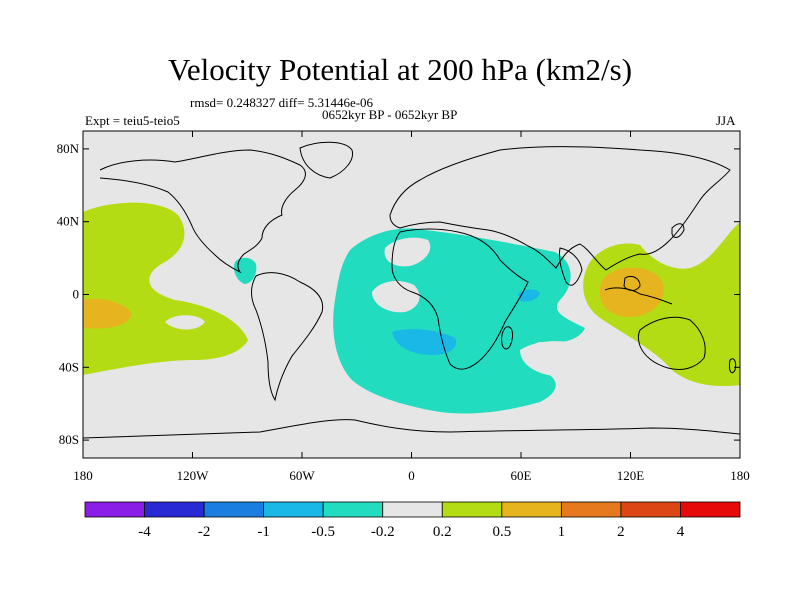 Image resolution: width=800 pixels, height=600 pixels. What do you see at coordinates (69, 366) in the screenshot?
I see `lat-label-3: 40S` at bounding box center [69, 366].